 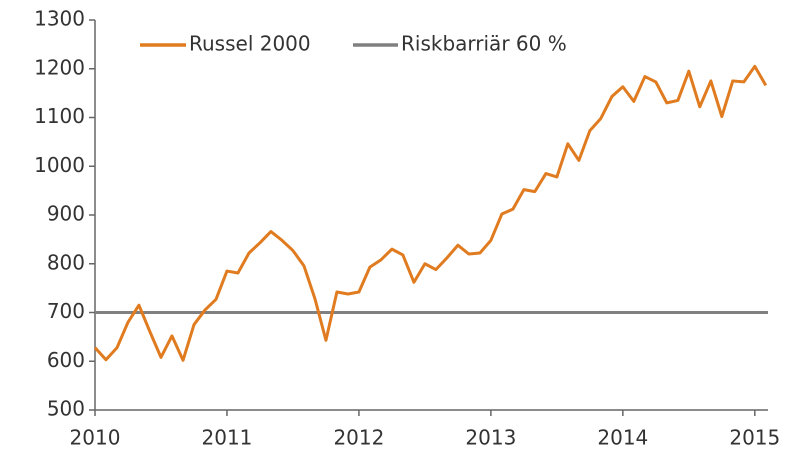 What do you see at coordinates (490, 438) in the screenshot?
I see `x-tick-label: 2013` at bounding box center [490, 438].